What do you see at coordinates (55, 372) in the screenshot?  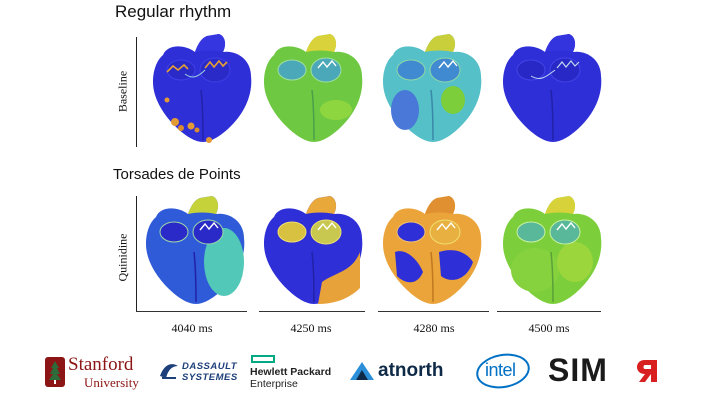 I see `stanford-tree-icon` at bounding box center [55, 372].